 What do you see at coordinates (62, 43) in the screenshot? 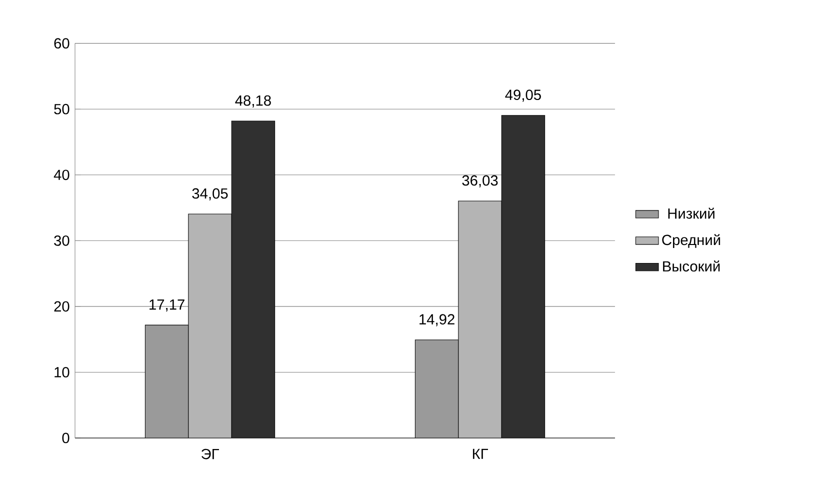
I see `y-tick-label: 60` at bounding box center [62, 43].